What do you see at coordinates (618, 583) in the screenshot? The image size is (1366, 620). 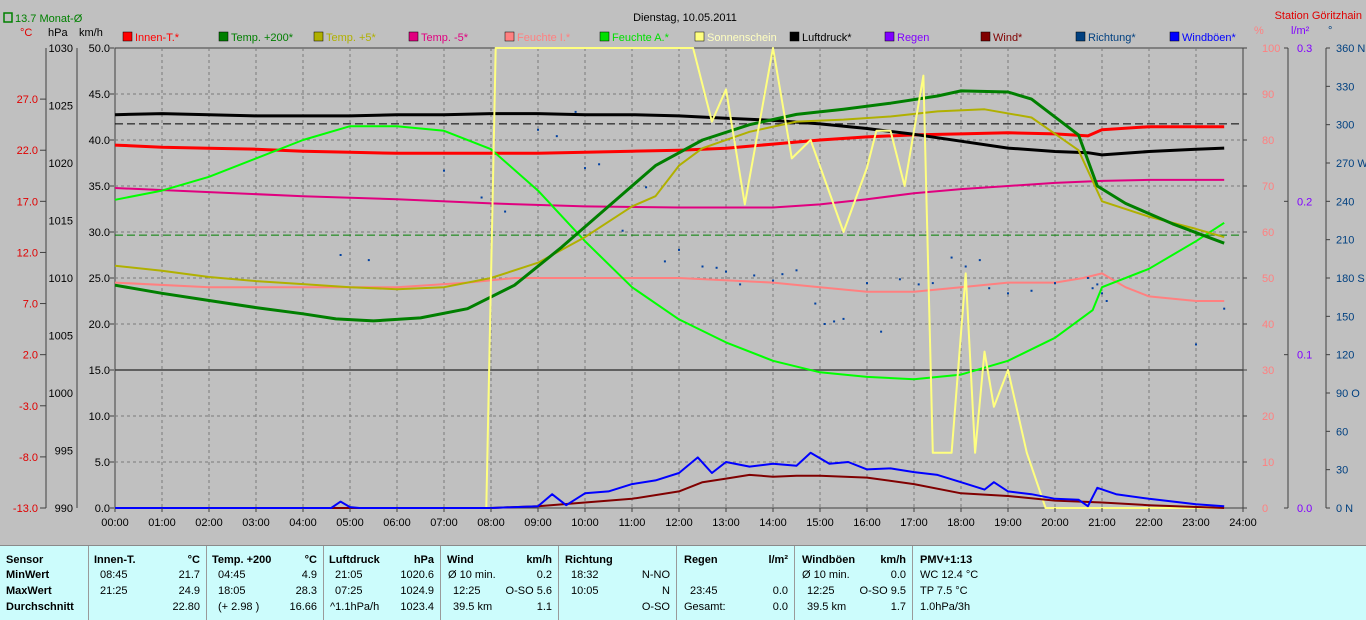 I see `stats-col-richtung: Richtung 18:32 N-NO 10:05 N O-SO` at bounding box center [618, 583].